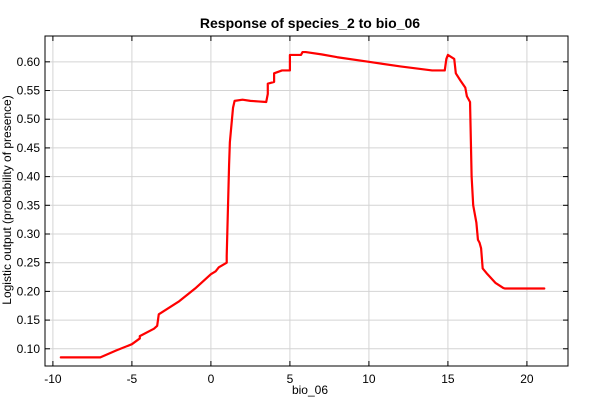 This screenshot has height=400, width=600. Describe the element at coordinates (290, 379) in the screenshot. I see `x-tick-label: 5` at that location.